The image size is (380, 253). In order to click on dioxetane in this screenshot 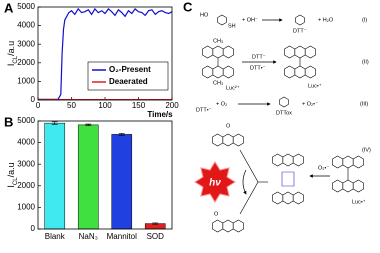, I will do `click(288, 179)`.